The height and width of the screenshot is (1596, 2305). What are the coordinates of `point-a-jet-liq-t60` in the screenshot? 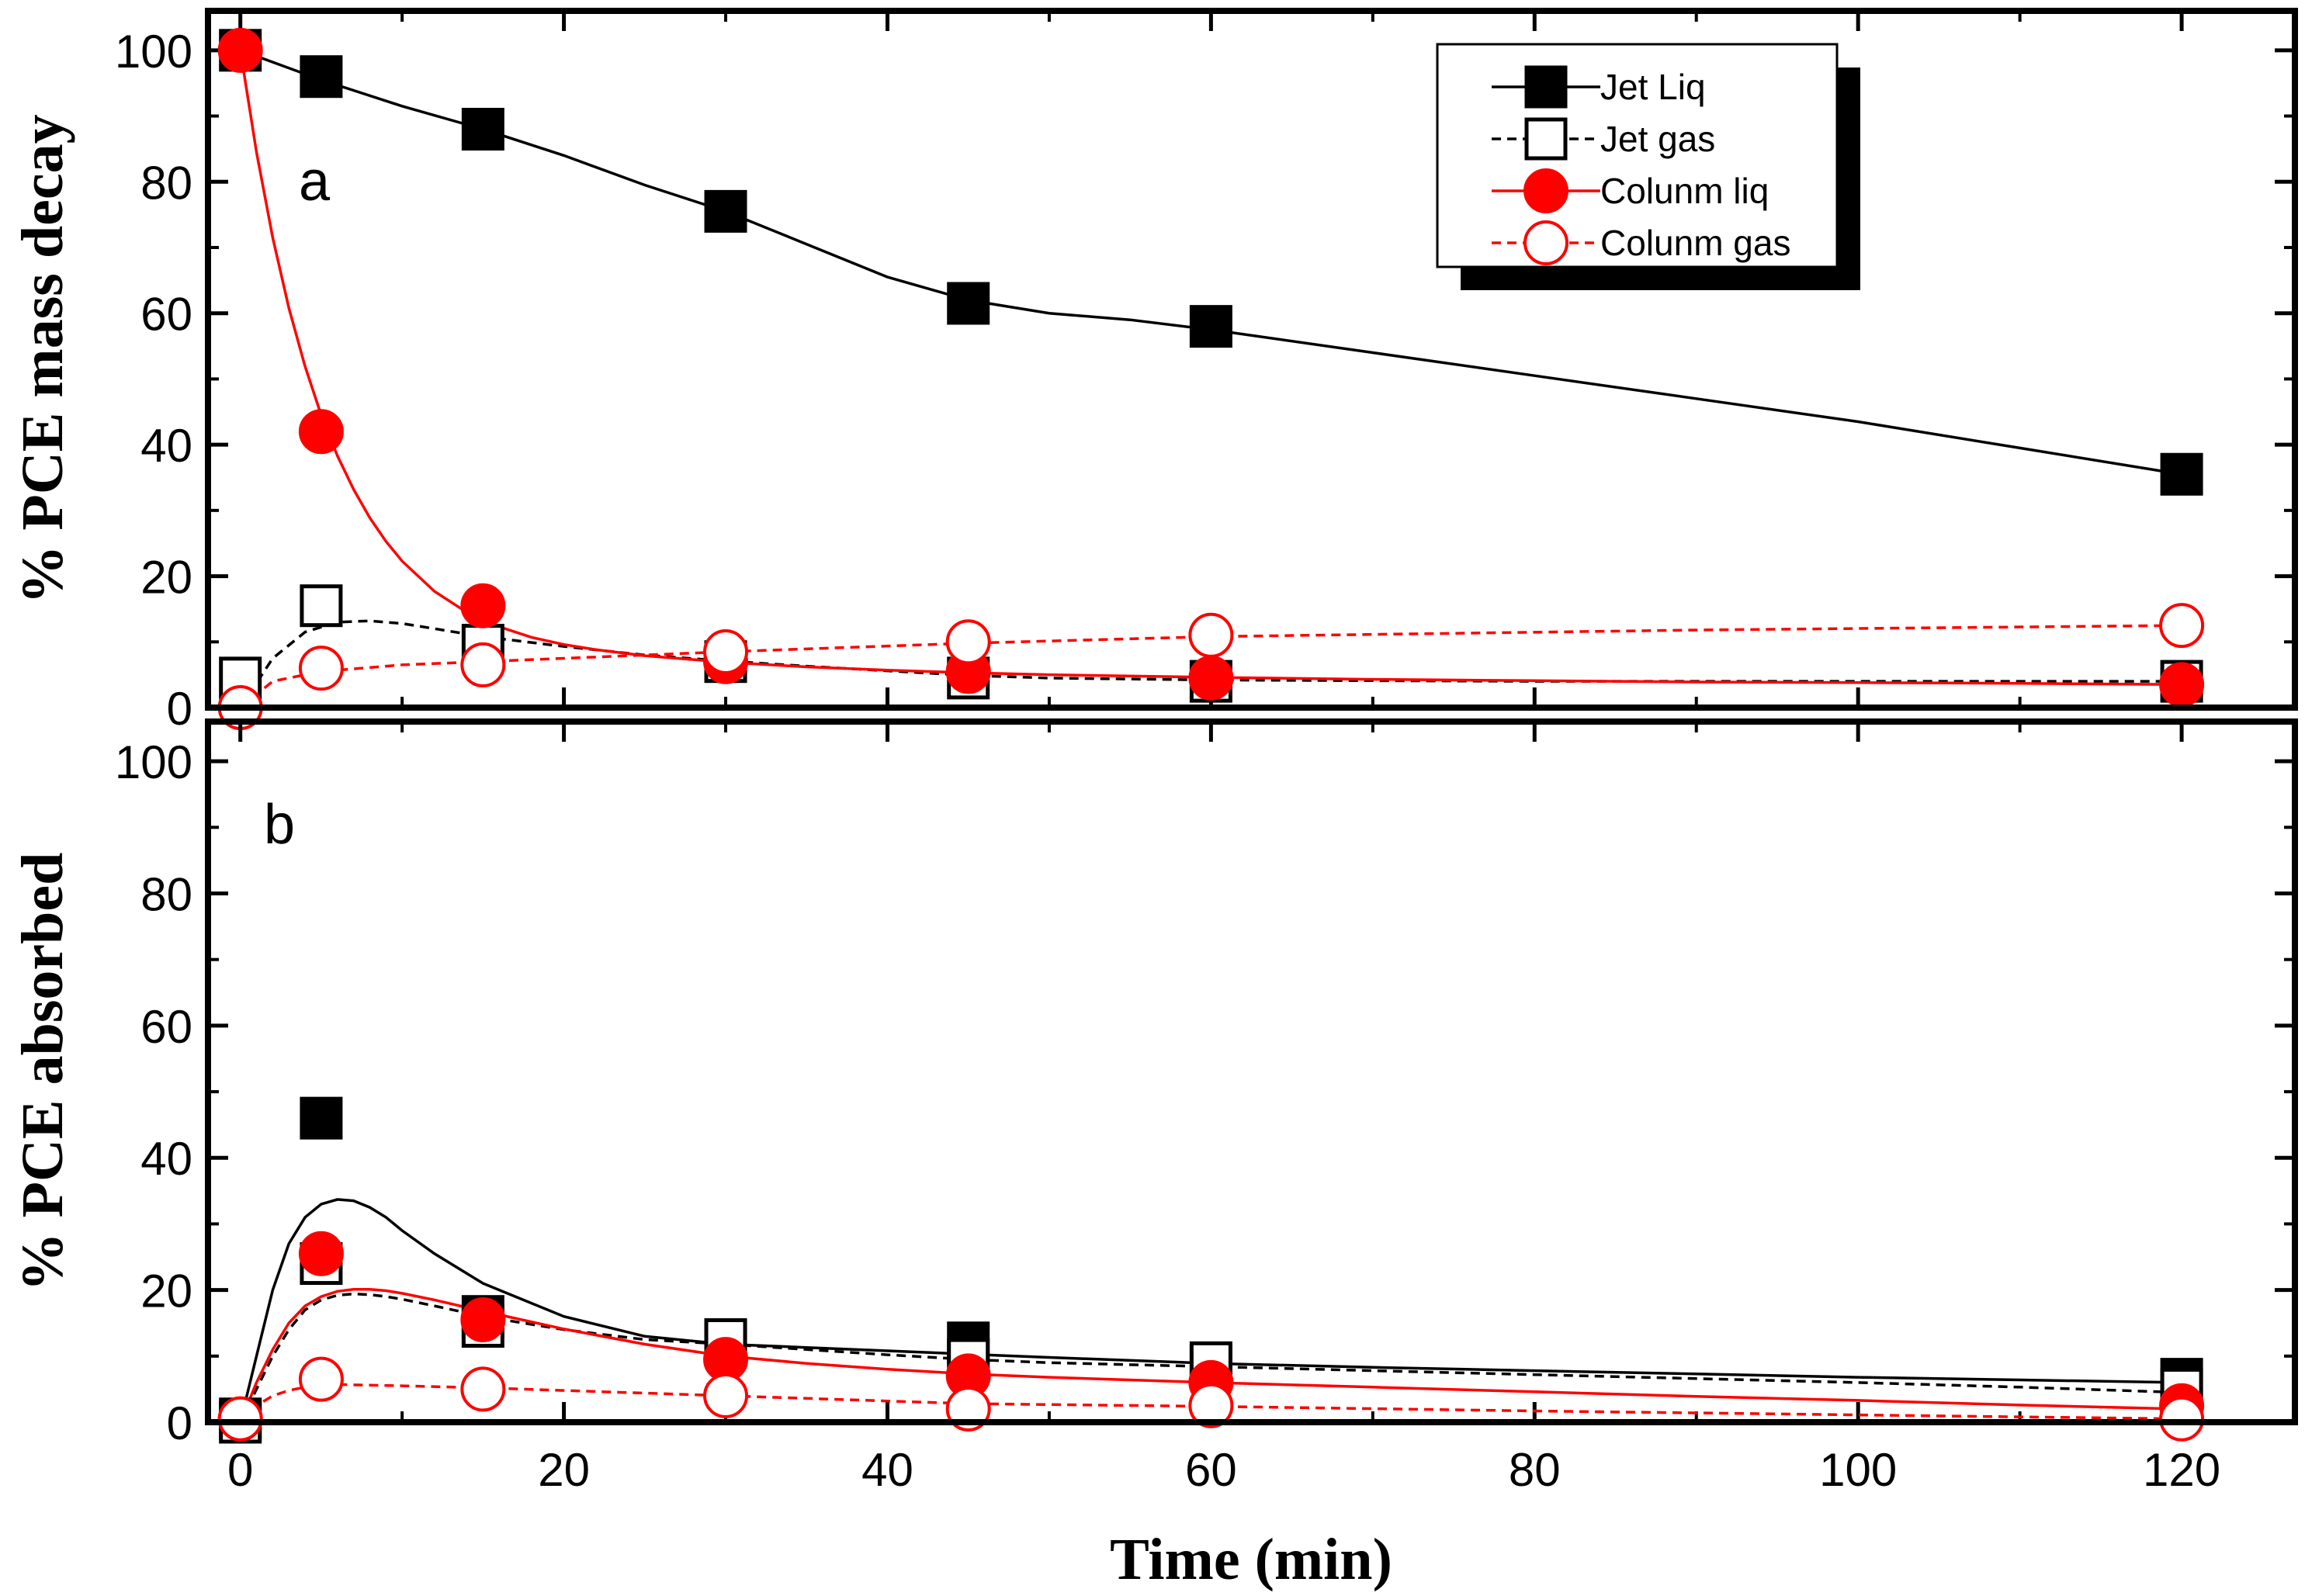 It's located at (1210, 326).